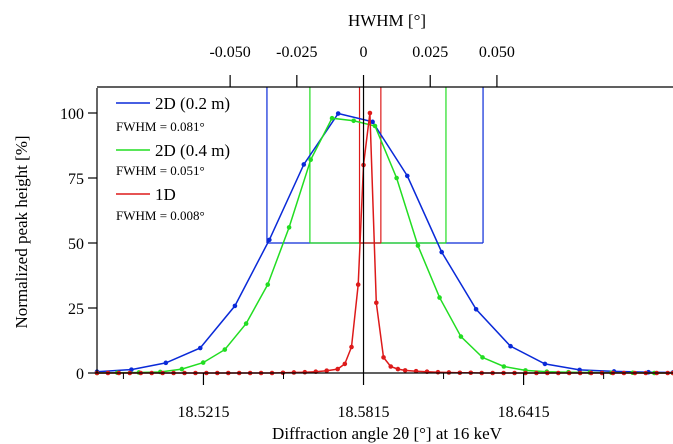  Describe the element at coordinates (21, 231) in the screenshot. I see `y-axis-label: Normalized peak height [%]` at that location.